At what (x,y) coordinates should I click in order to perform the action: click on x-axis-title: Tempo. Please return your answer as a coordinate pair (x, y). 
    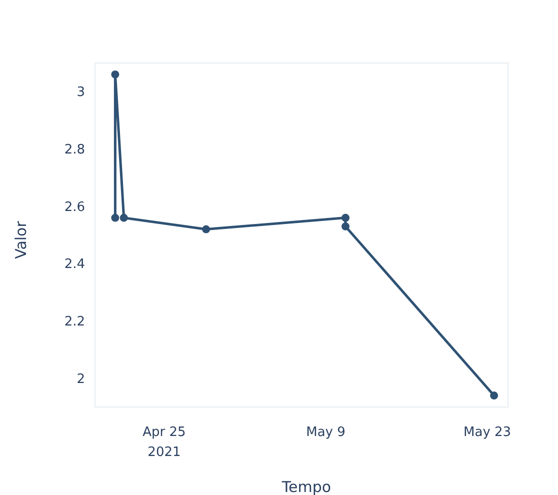
    Looking at the image, I should click on (306, 486).